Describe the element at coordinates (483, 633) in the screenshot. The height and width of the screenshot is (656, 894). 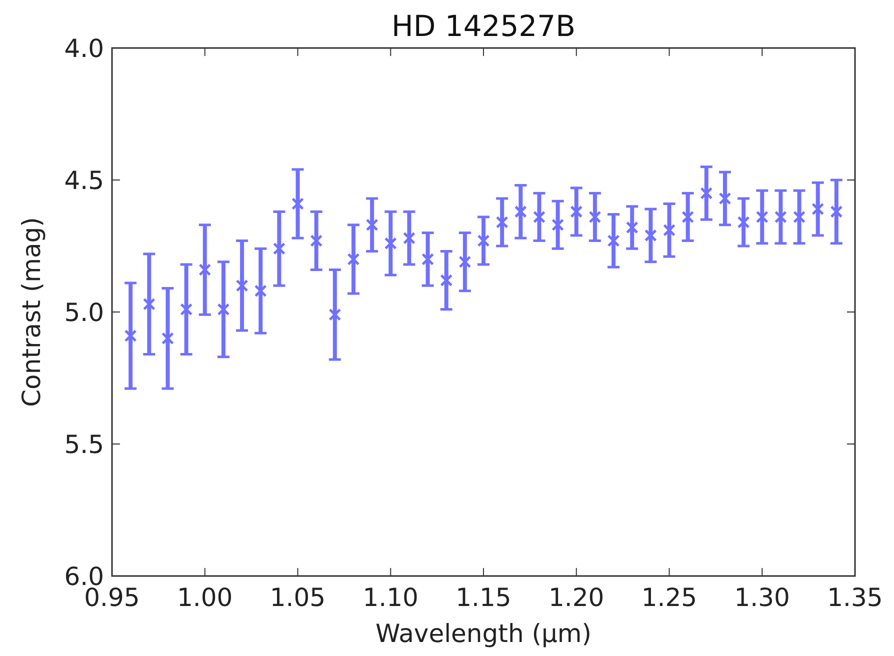
I see `x-axis-title: Wavelength (μm)` at that location.